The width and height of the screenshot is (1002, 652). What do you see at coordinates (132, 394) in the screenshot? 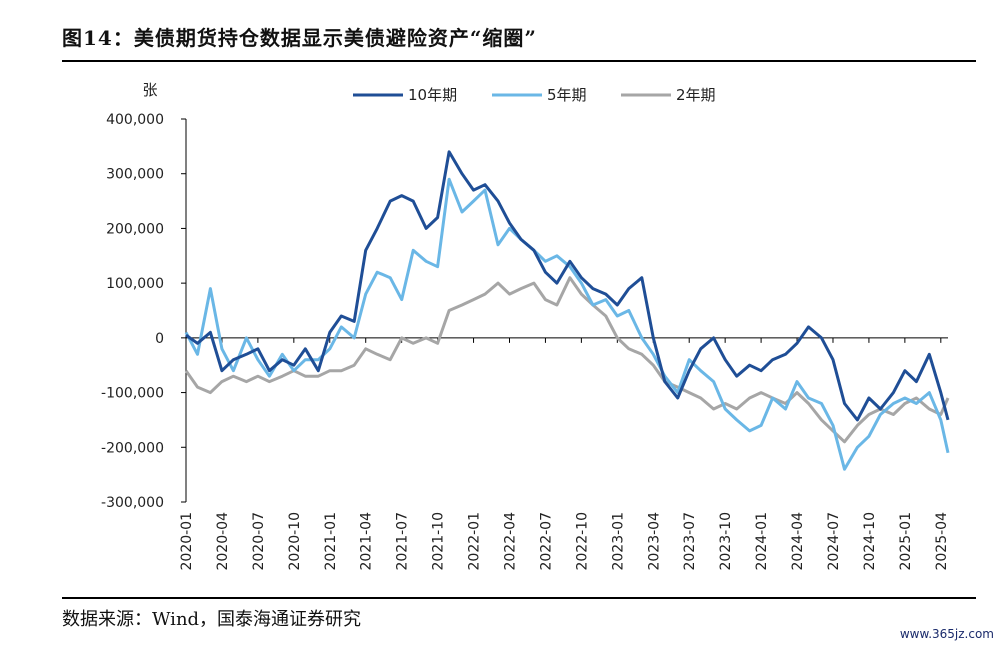
I see `y-tick-label: -100,000` at bounding box center [132, 394].